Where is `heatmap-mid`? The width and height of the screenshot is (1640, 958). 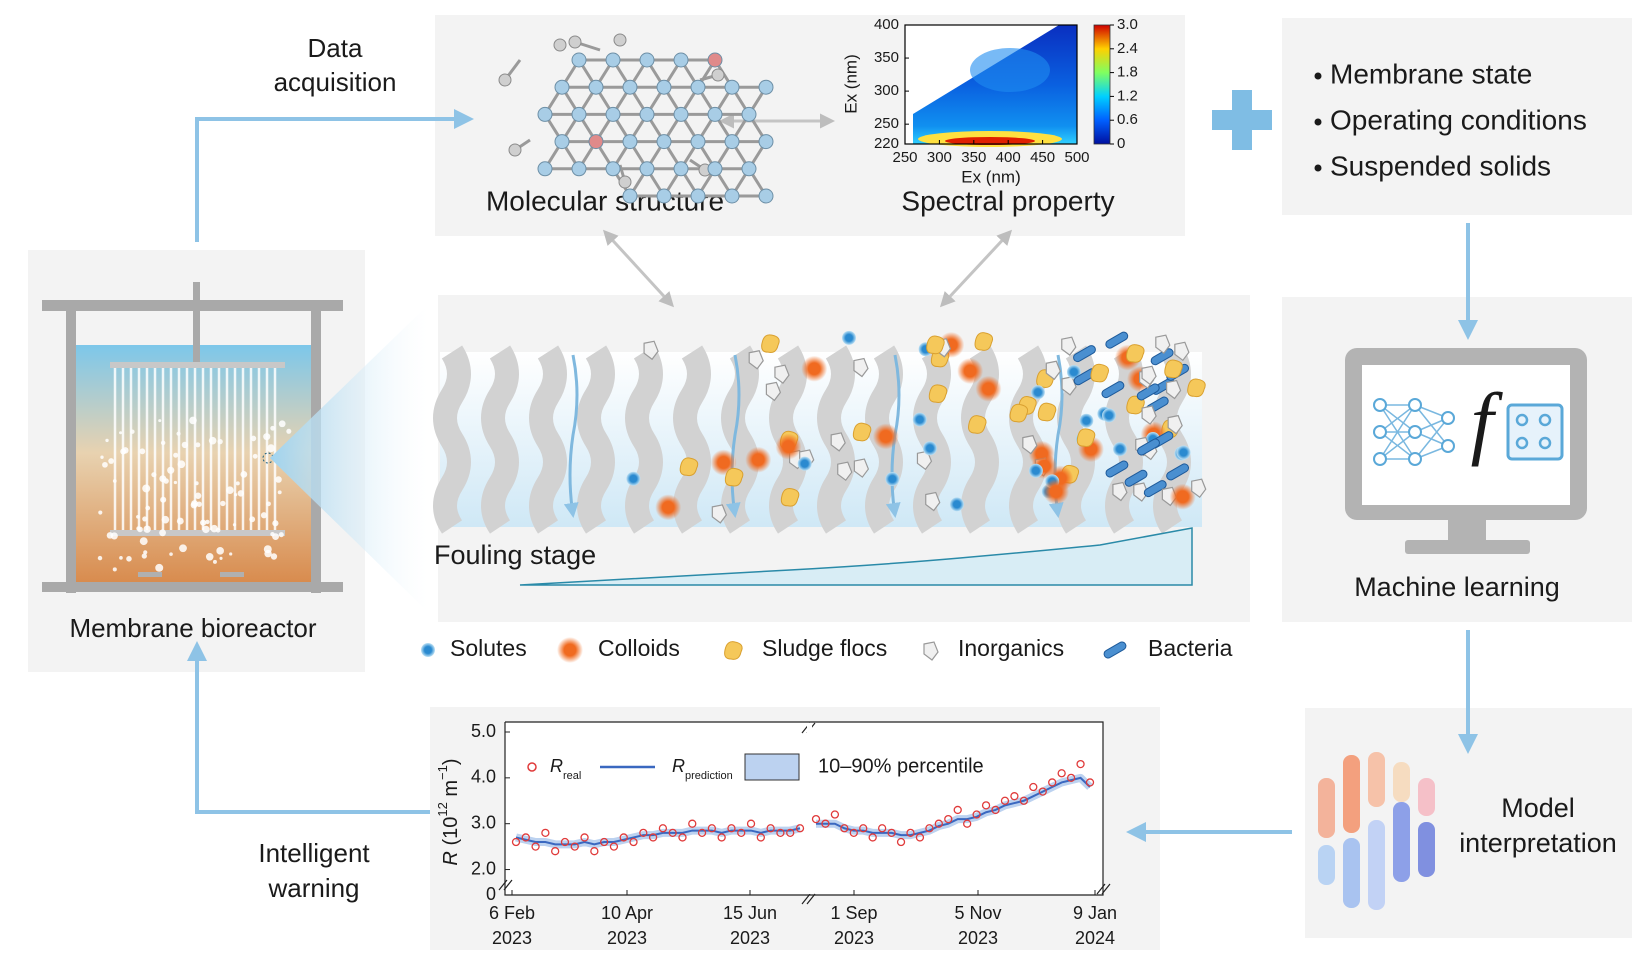 heatmap-mid is located at coordinates (1010, 70).